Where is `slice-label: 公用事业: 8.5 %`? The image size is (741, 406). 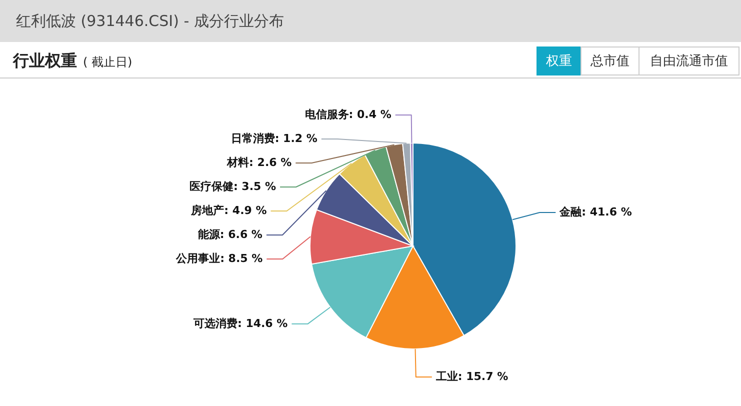 slice-label: 公用事业: 8.5 % is located at coordinates (219, 259).